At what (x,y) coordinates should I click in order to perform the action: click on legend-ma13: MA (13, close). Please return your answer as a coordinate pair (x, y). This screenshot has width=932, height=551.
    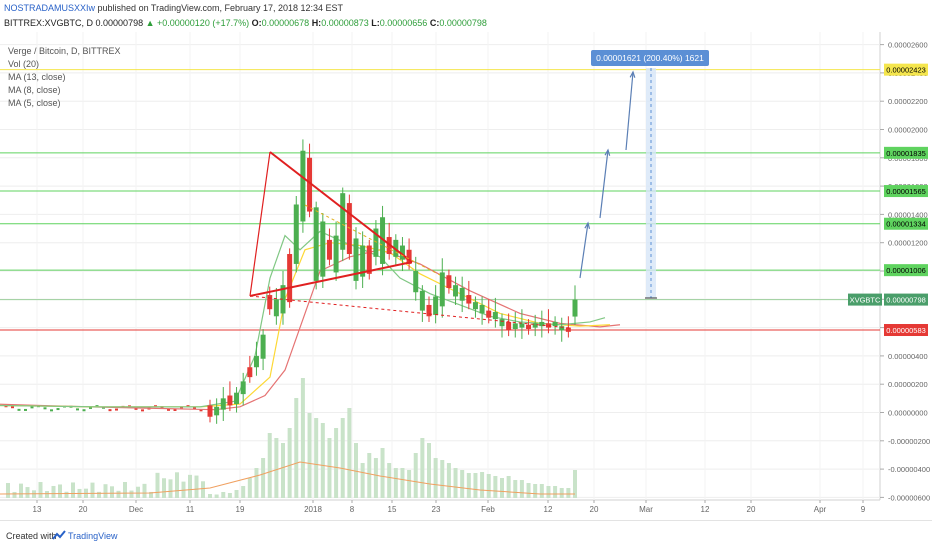
    Looking at the image, I should click on (37, 77).